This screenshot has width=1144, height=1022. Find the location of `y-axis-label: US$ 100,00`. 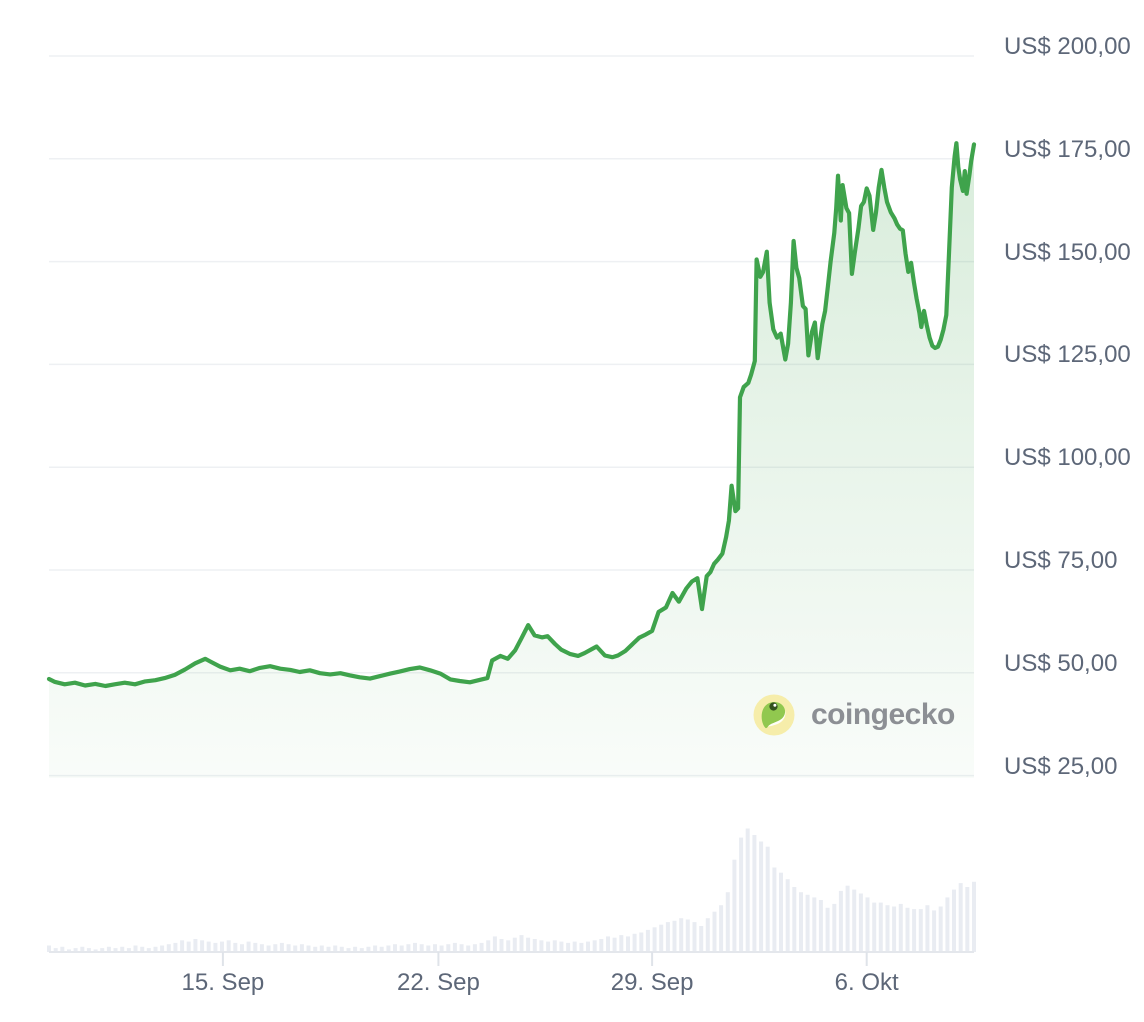

y-axis-label: US$ 100,00 is located at coordinates (1067, 458).